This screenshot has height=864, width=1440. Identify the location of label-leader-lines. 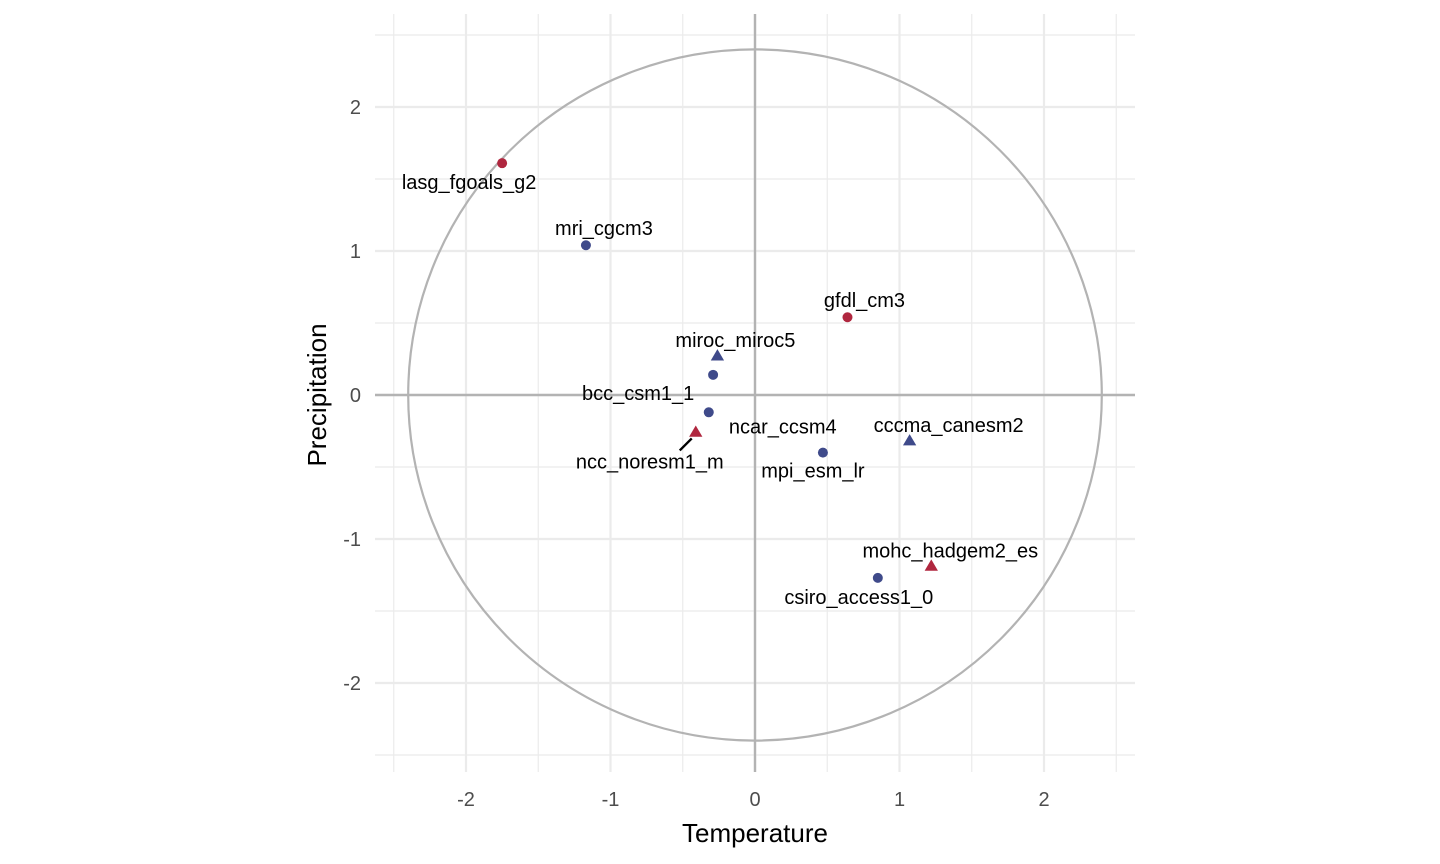
(685, 444).